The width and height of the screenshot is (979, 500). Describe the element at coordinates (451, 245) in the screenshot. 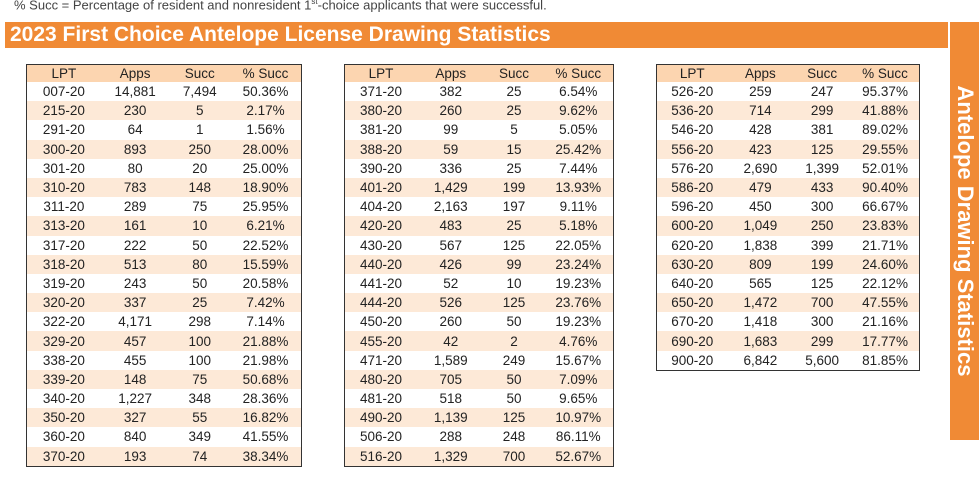

I see `cell-apps: 567` at that location.